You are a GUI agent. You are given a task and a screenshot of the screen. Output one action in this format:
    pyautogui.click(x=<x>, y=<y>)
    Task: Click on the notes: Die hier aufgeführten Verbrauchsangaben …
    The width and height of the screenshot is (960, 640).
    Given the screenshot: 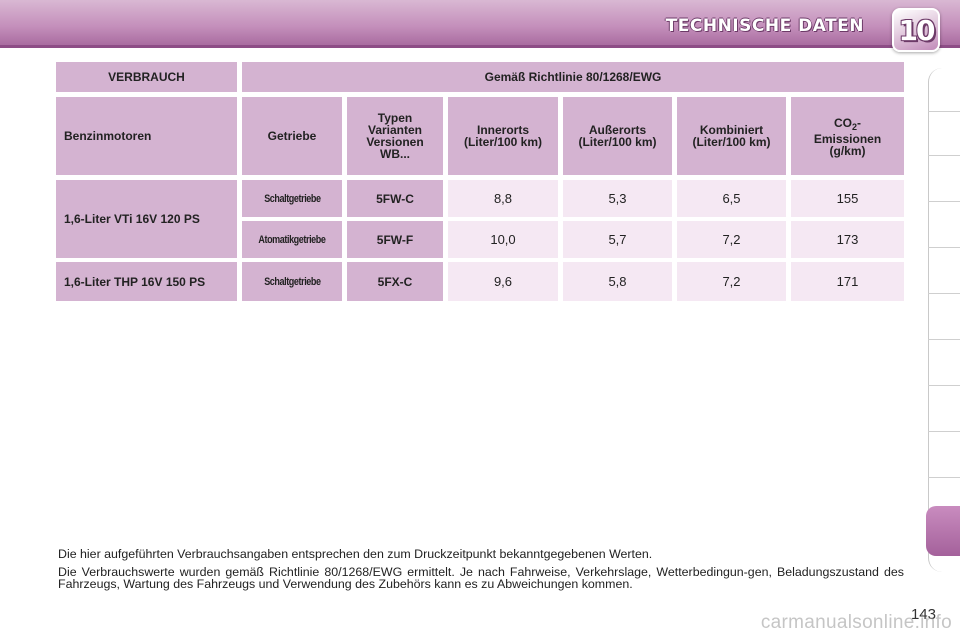 What is the action you would take?
    pyautogui.click(x=481, y=572)
    